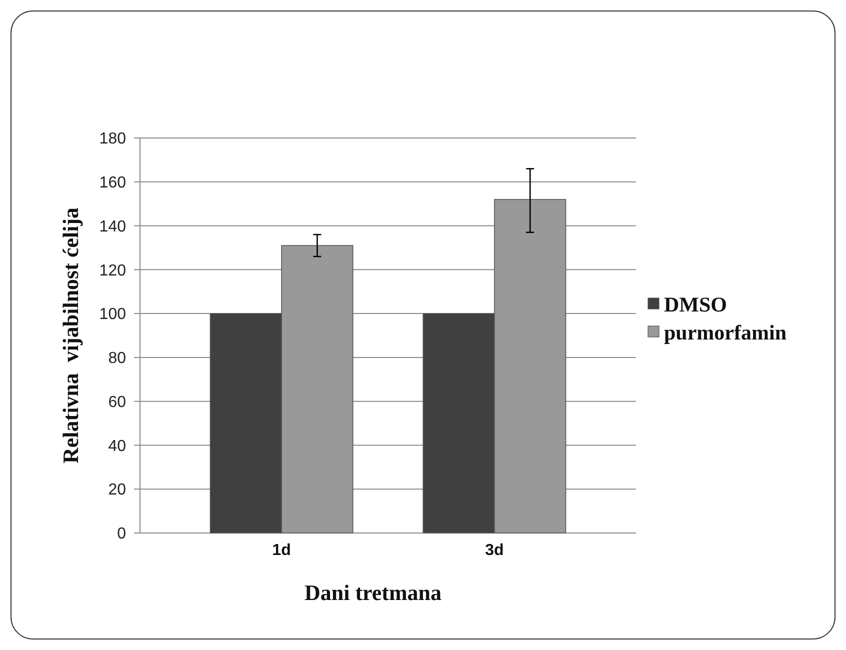 The image size is (846, 650). What do you see at coordinates (725, 332) in the screenshot?
I see `legend-label: purmorfamin` at bounding box center [725, 332].